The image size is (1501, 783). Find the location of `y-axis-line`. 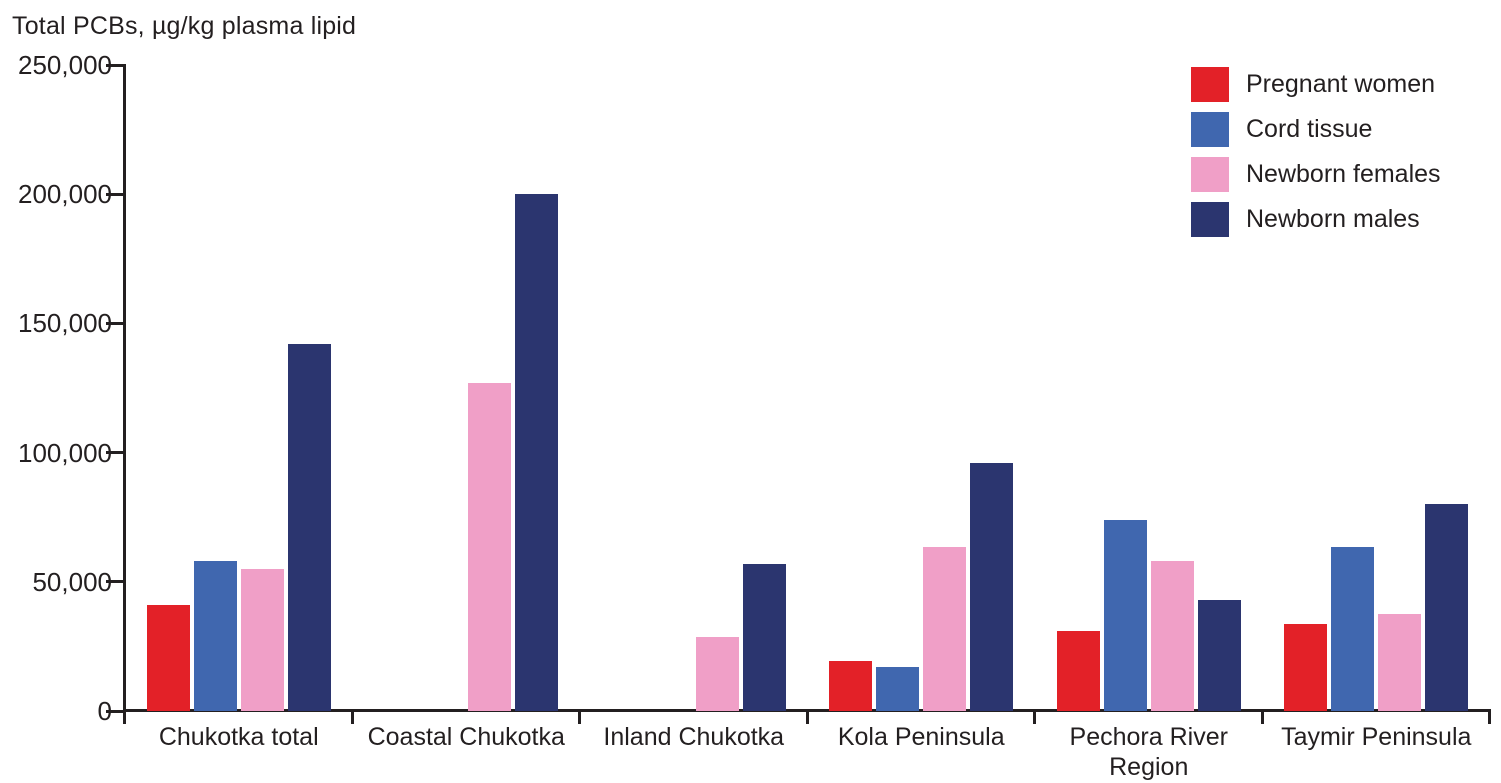

y-axis-line is located at coordinates (124, 394).